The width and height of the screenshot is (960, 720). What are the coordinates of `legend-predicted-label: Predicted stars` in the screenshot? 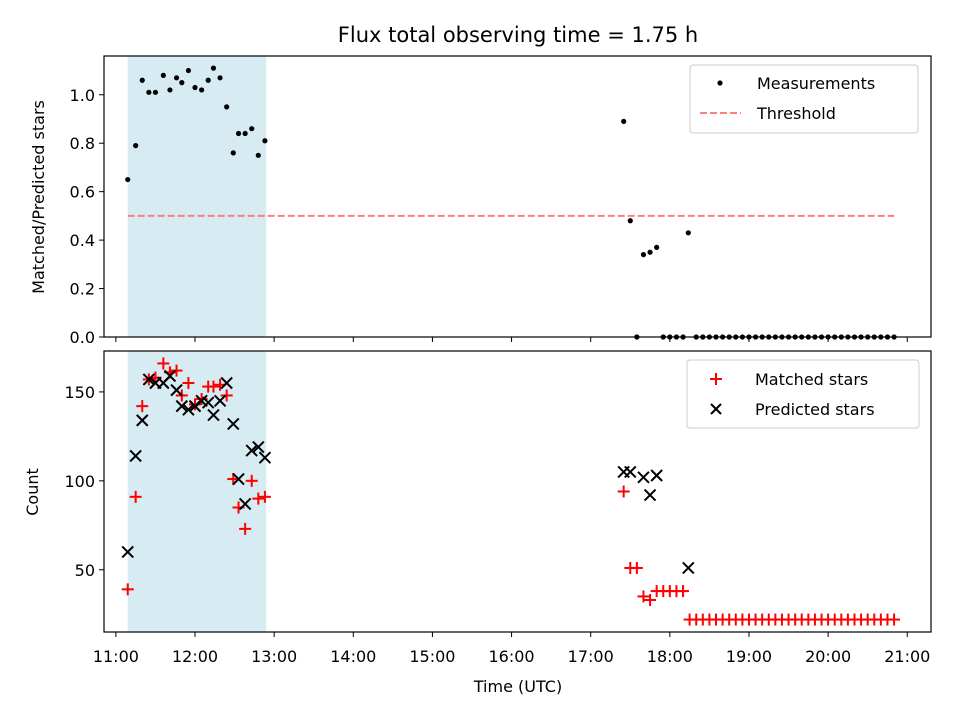 It's located at (815, 409).